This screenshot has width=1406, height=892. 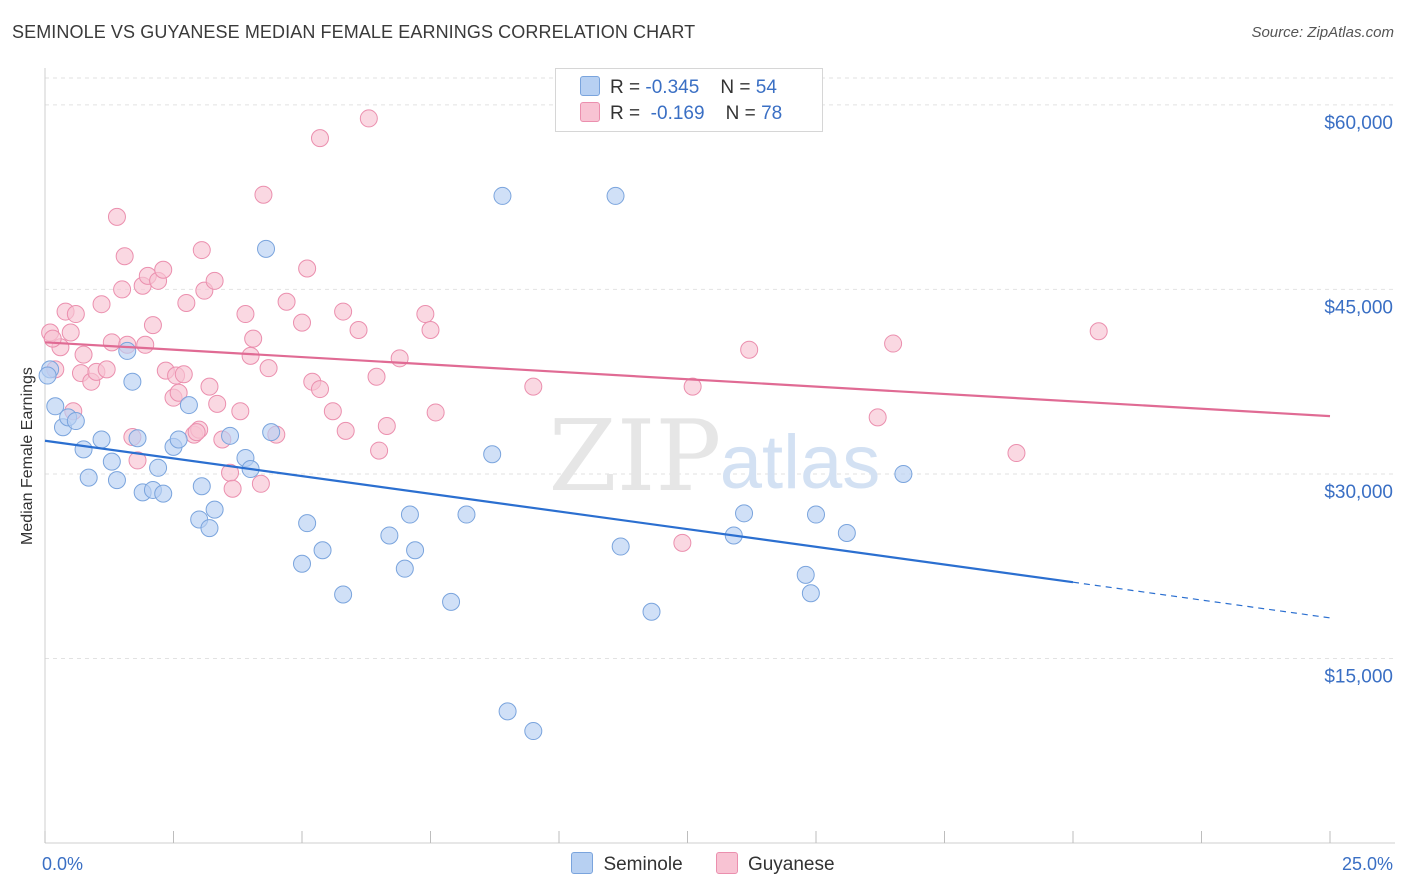 I want to click on y-tick-label: $15,000, so click(x=1358, y=676).